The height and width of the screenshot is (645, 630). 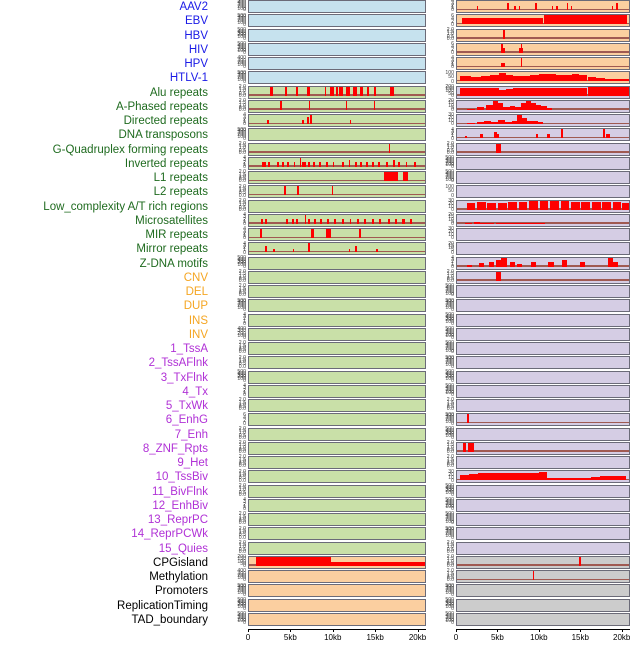 What do you see at coordinates (186, 420) in the screenshot?
I see `track-label: 6_EnhG` at bounding box center [186, 420].